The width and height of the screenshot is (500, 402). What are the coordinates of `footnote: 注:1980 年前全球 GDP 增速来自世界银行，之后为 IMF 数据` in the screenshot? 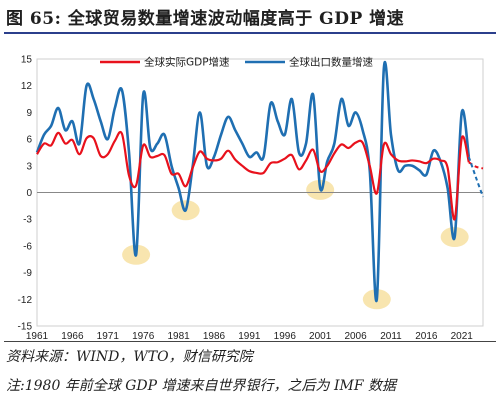 It's located at (201, 386).